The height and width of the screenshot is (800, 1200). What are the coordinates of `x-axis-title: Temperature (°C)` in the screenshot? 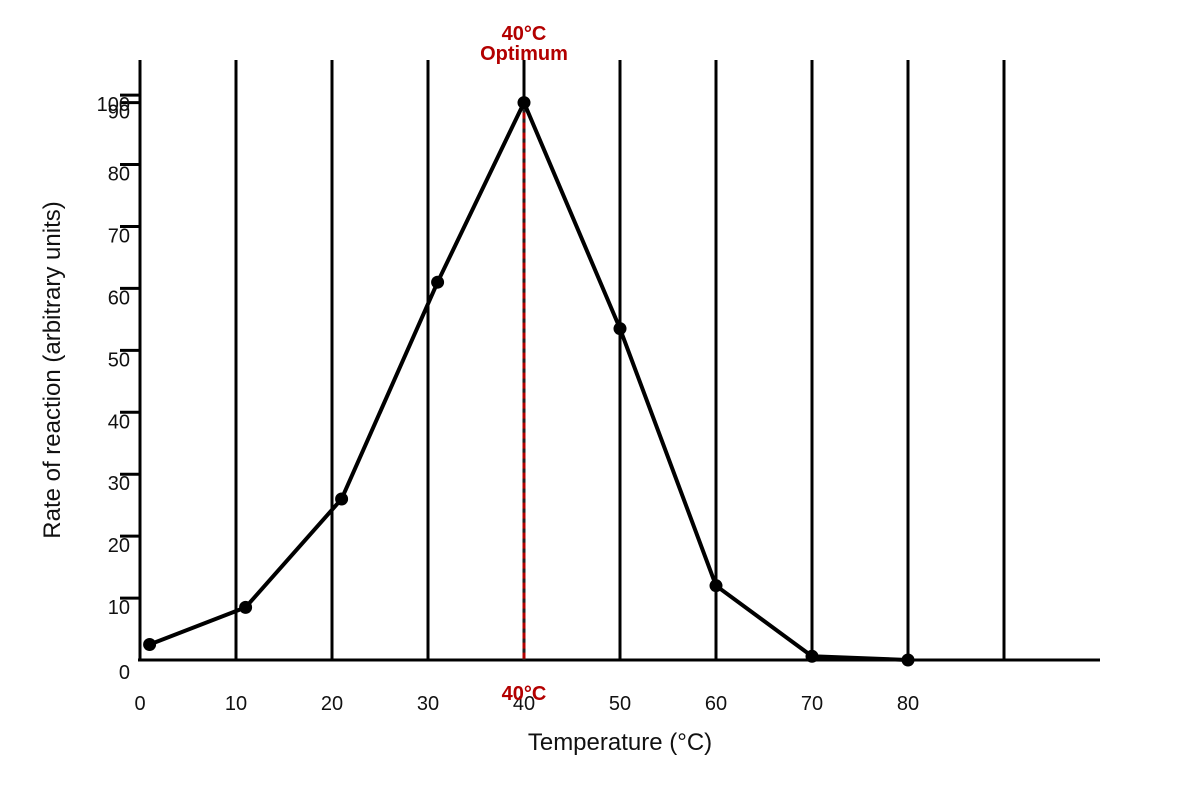 It's located at (620, 742).